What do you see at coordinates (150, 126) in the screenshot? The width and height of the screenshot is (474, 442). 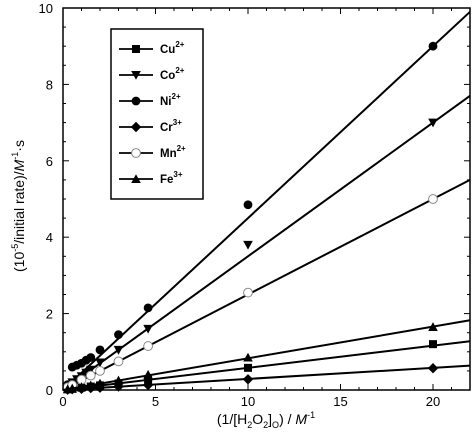 I see `legend-entry-cr: Cr3+` at bounding box center [150, 126].